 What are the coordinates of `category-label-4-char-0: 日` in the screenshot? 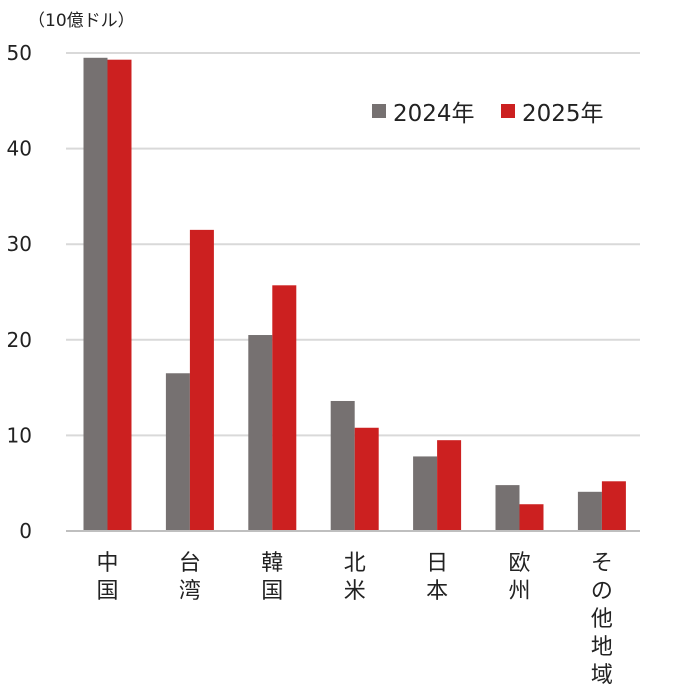 It's located at (437, 563).